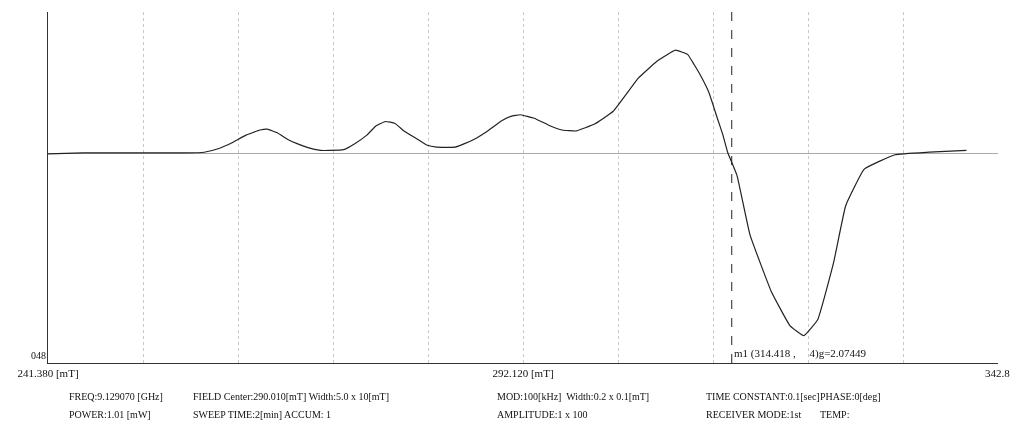  Describe the element at coordinates (800, 353) in the screenshot. I see `ref-line-label: m1 (314.418 , 4)g=2.07449` at that location.